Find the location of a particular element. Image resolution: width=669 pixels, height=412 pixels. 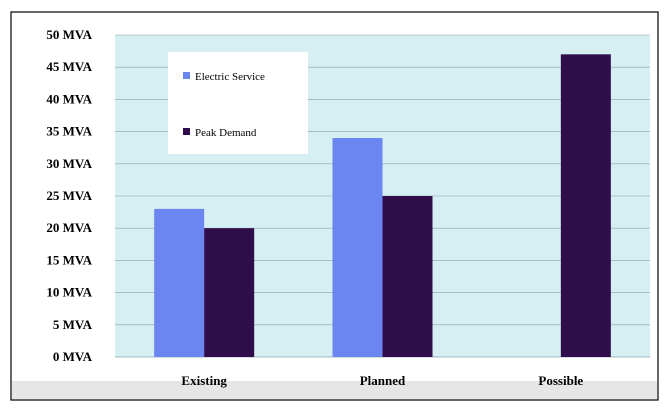

y-tick-label: 45 MVA is located at coordinates (69, 66).